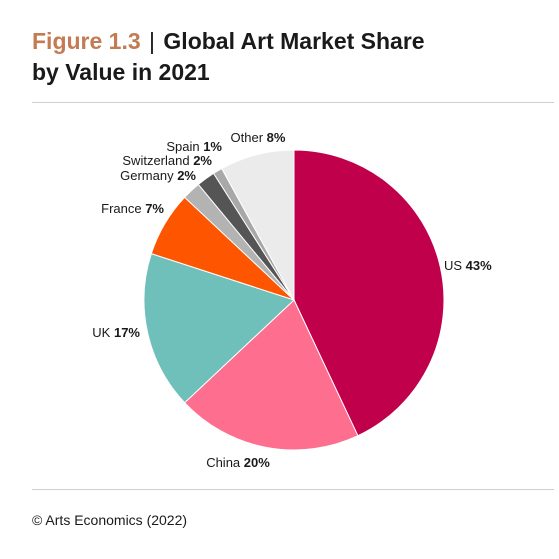  What do you see at coordinates (86, 41) in the screenshot?
I see `figure-number: Figure 1.3` at bounding box center [86, 41].